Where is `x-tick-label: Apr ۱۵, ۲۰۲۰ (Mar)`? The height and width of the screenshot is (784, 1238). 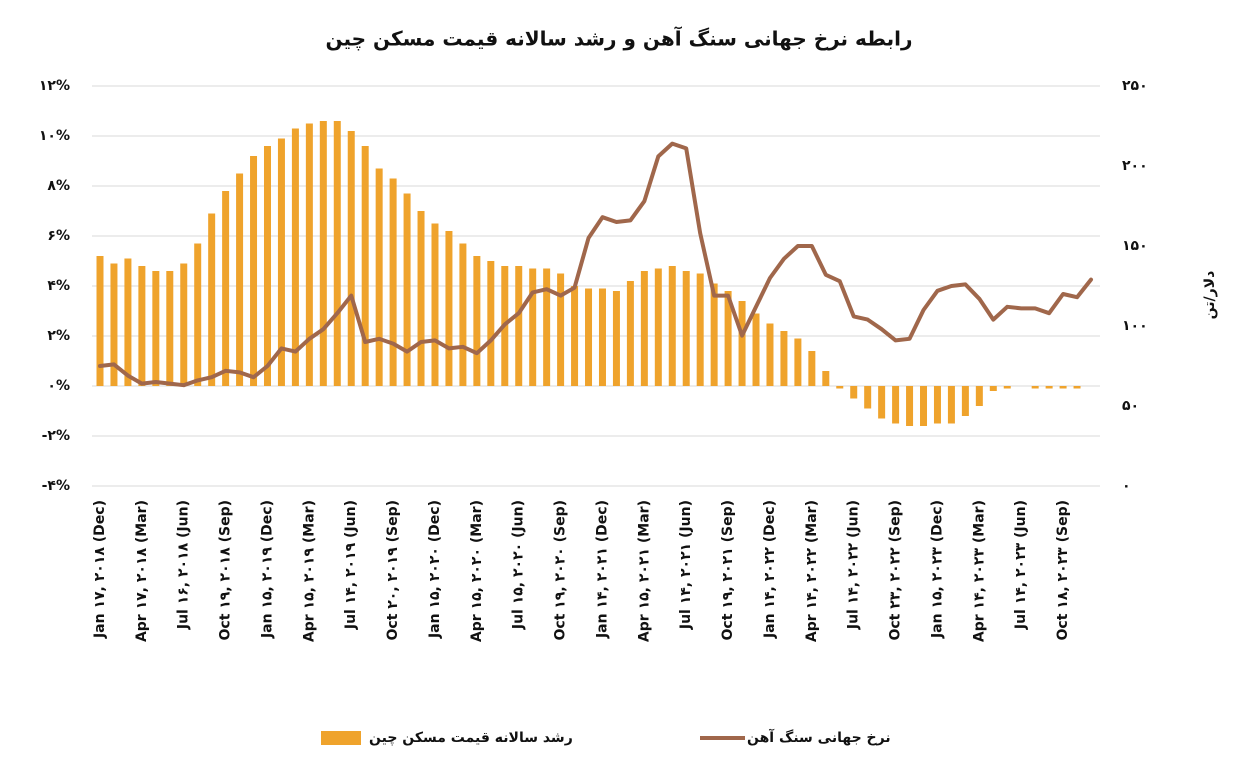 x-tick-label: Apr ۱۵, ۲۰۲۰ (Mar) is located at coordinates (477, 571).